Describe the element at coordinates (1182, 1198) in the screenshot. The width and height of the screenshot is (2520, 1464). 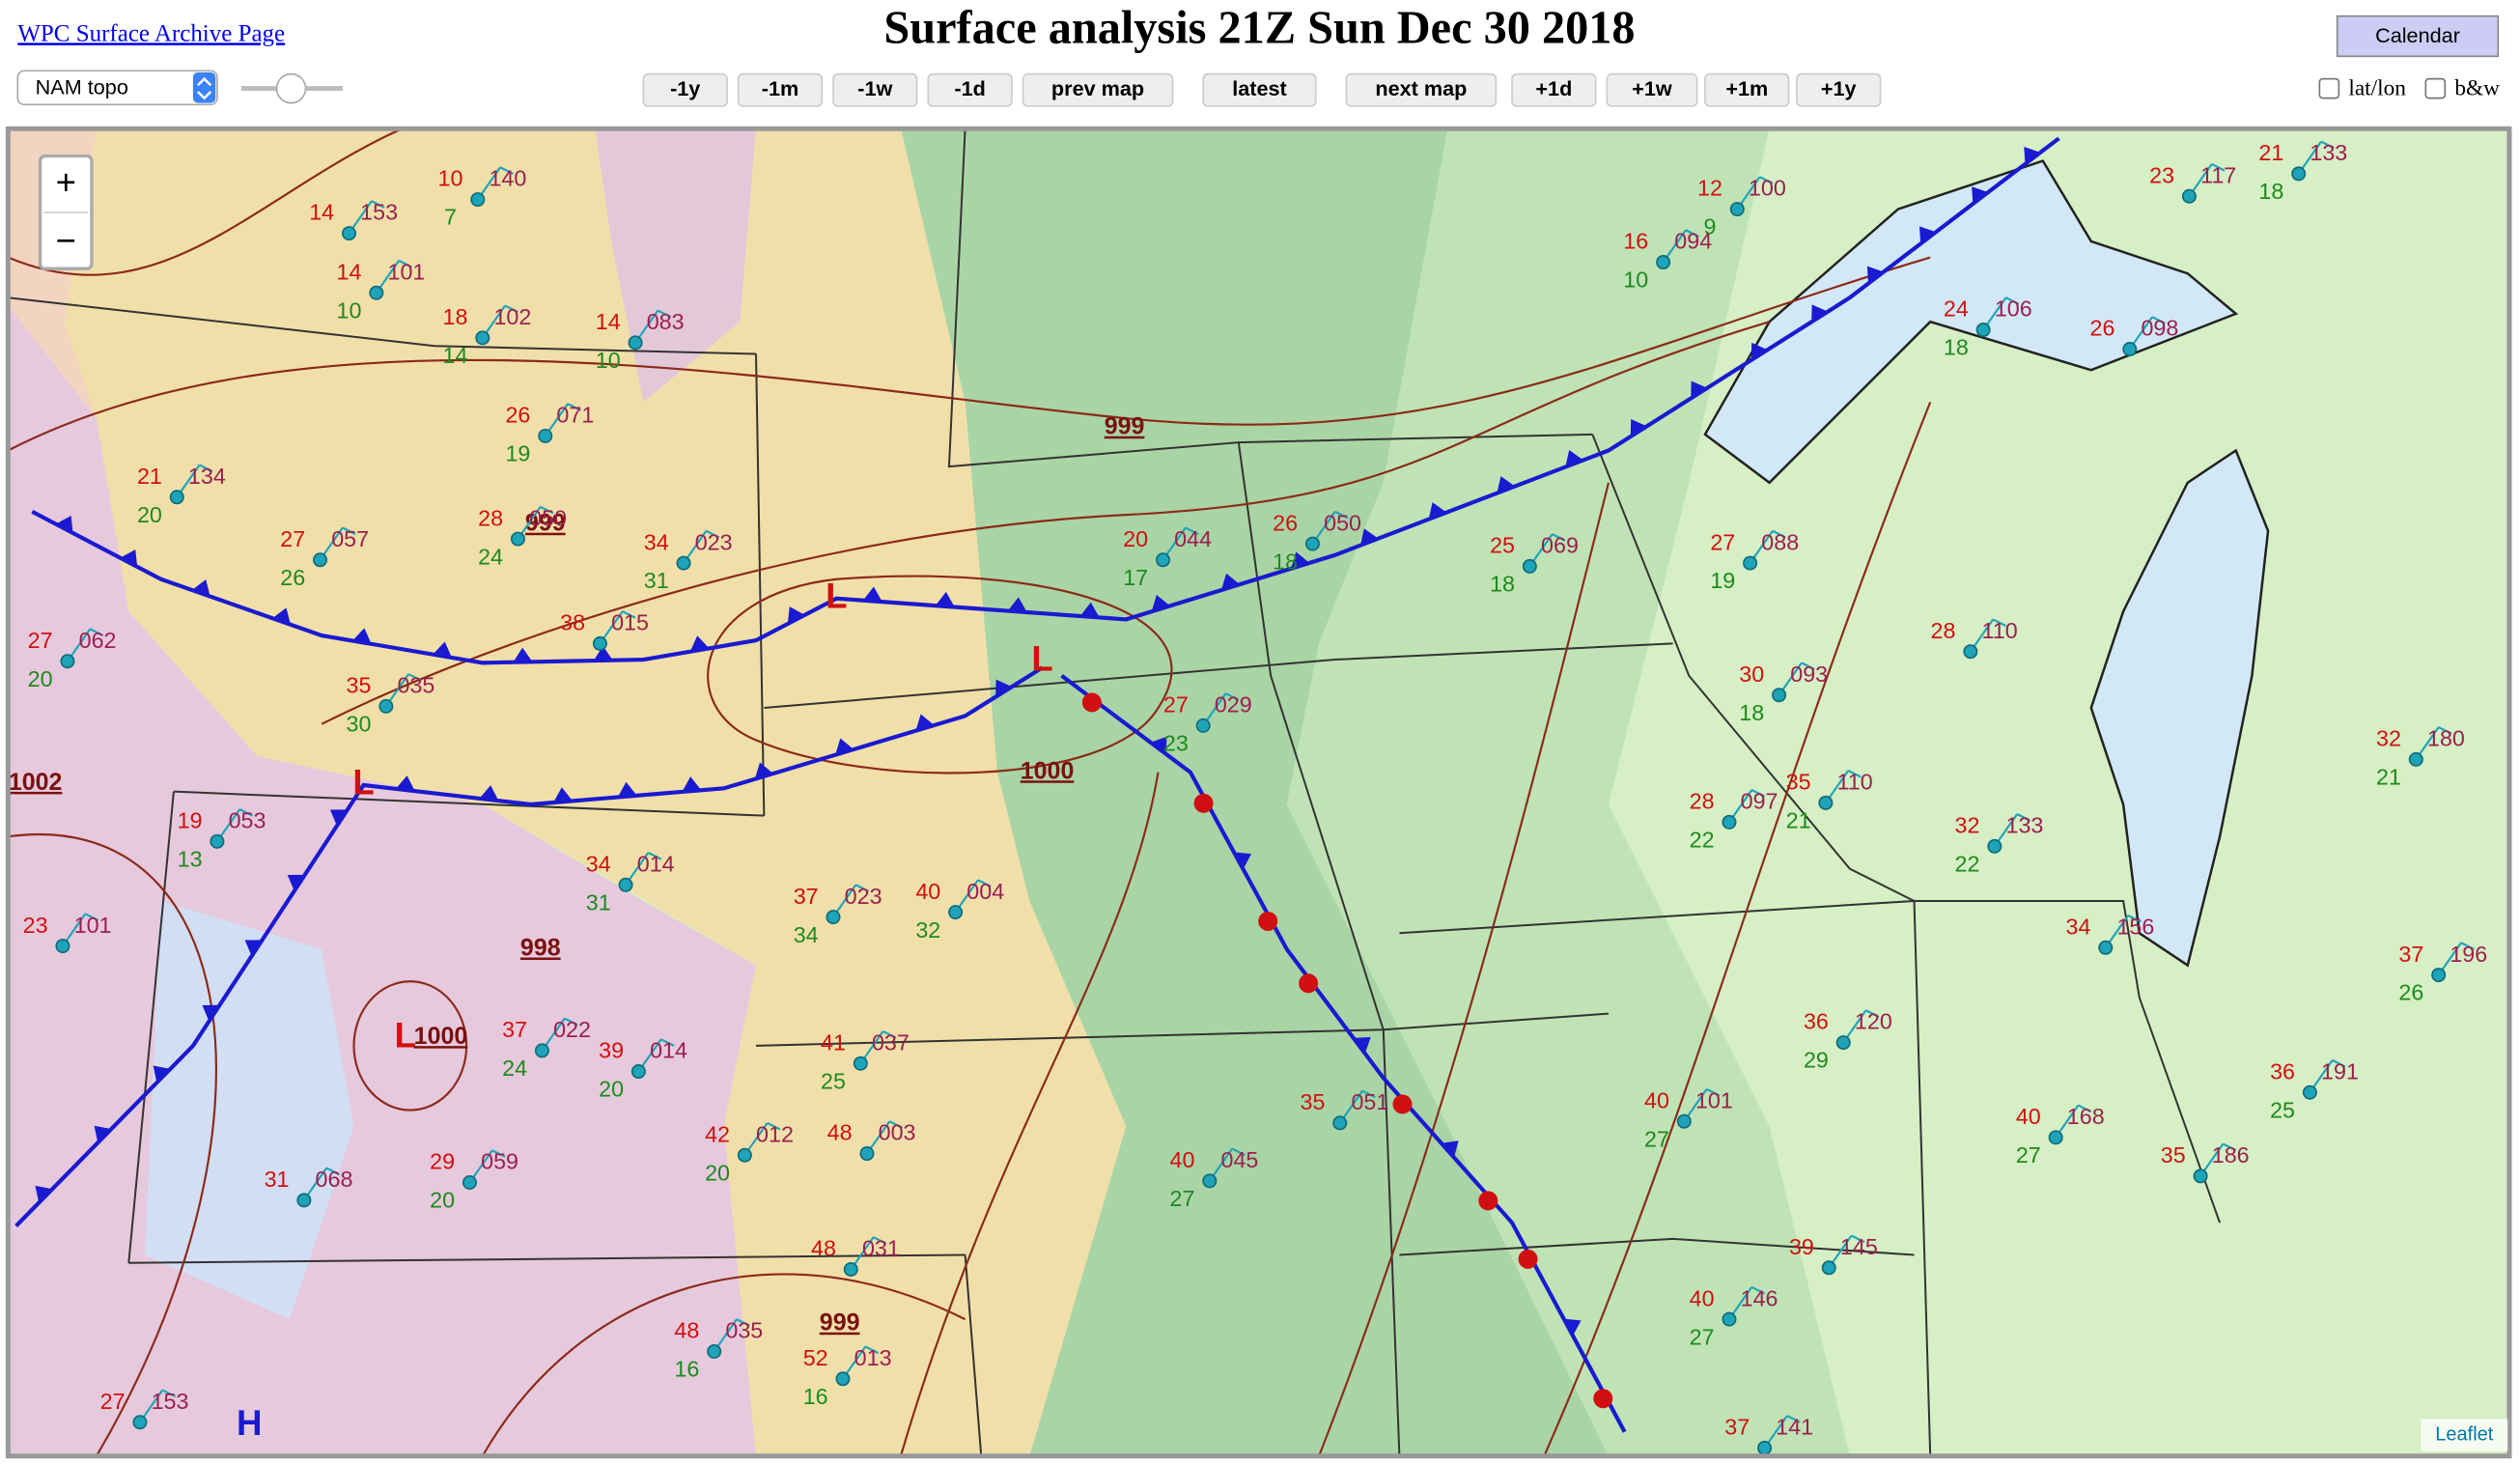
I see `station-dewpoint: 27` at that location.